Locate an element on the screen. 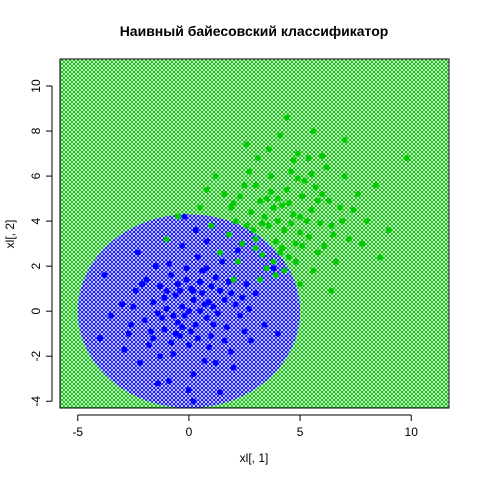 This screenshot has height=480, width=480. x-tick-label: -5 is located at coordinates (77, 432).